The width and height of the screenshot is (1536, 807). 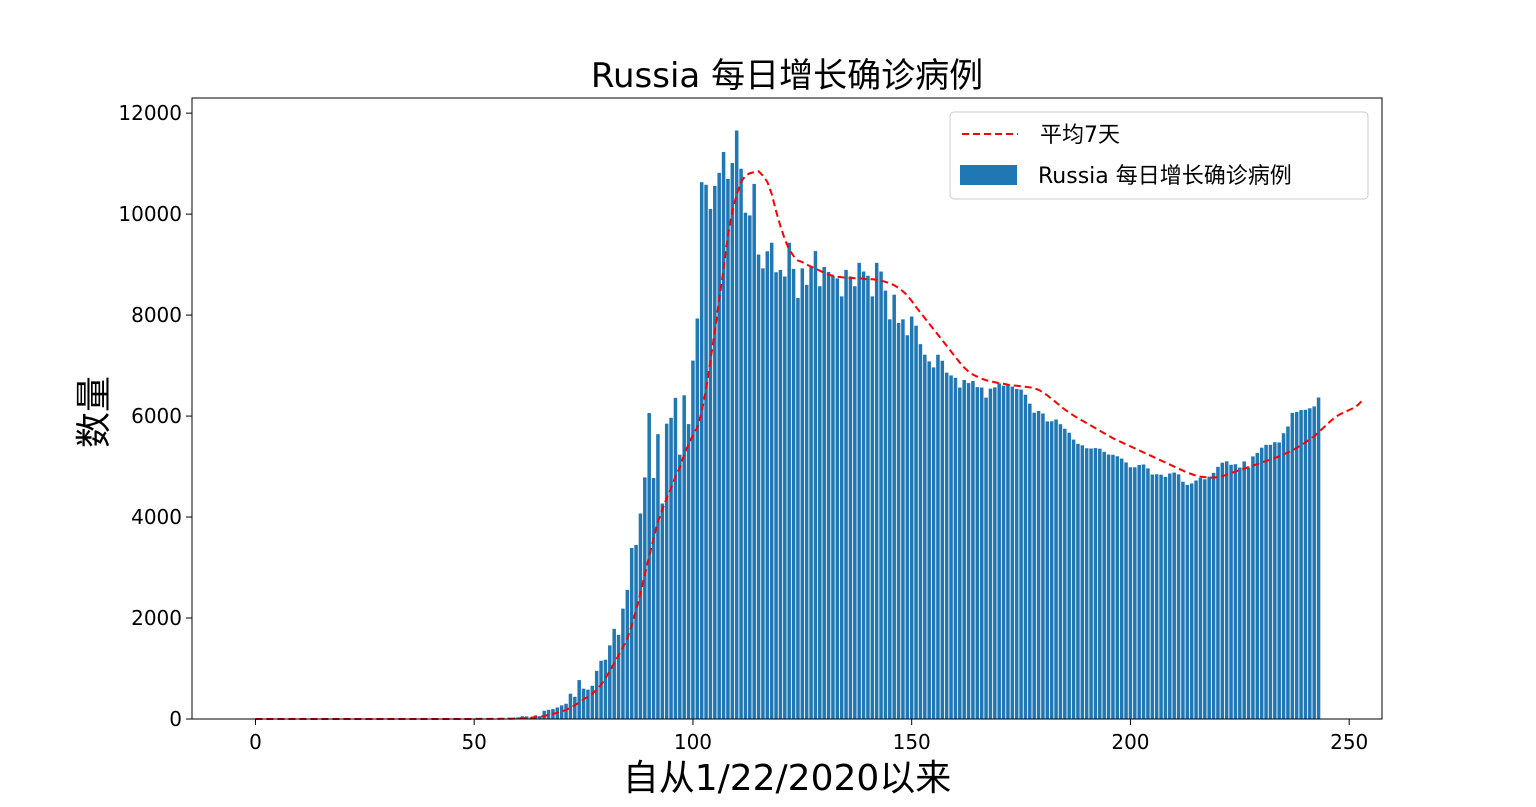 What do you see at coordinates (150, 113) in the screenshot?
I see `y-tick-label: 12000` at bounding box center [150, 113].